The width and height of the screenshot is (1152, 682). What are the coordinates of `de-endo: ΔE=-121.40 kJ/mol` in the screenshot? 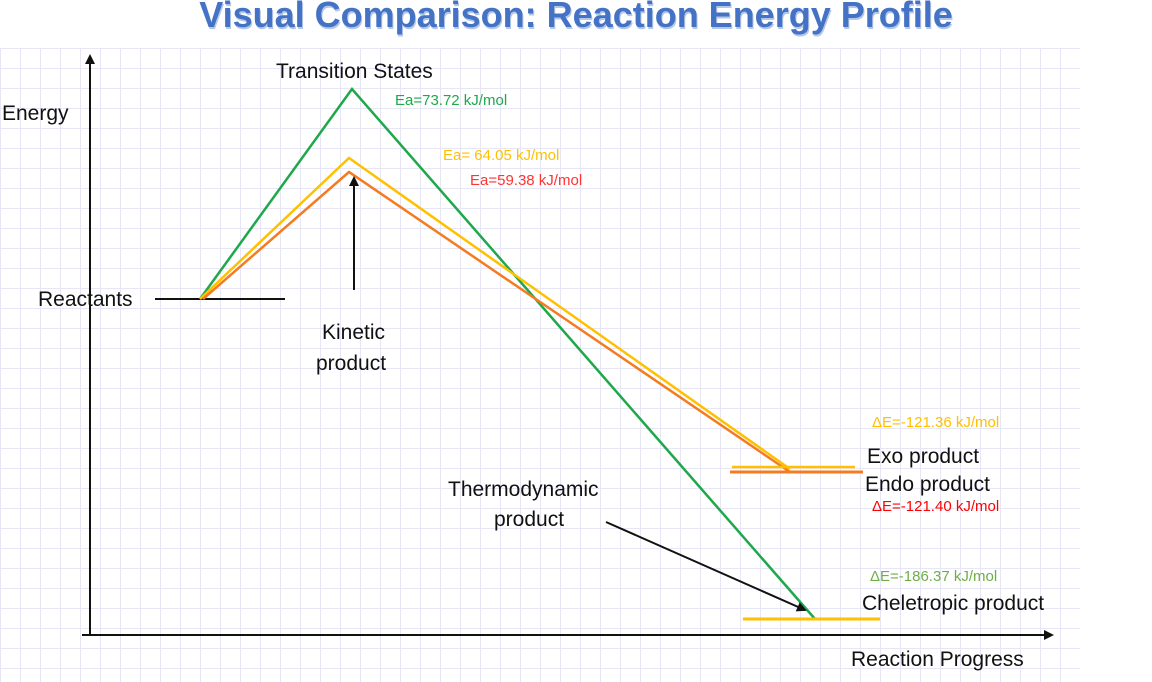 It's located at (936, 506).